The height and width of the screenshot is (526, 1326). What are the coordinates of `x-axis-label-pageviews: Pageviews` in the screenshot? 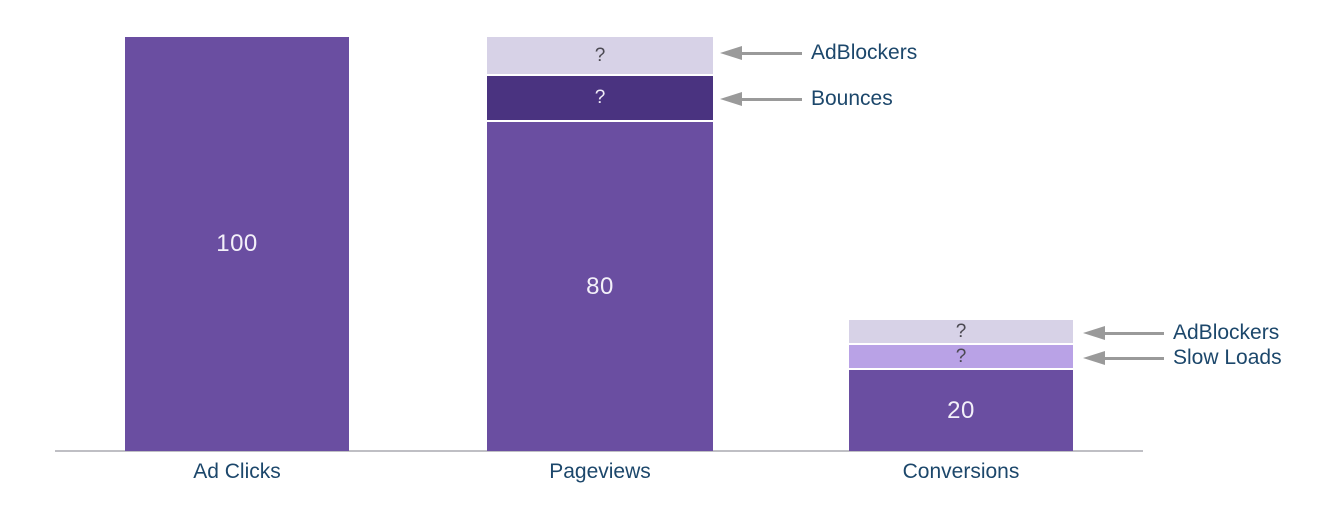 It's located at (600, 471).